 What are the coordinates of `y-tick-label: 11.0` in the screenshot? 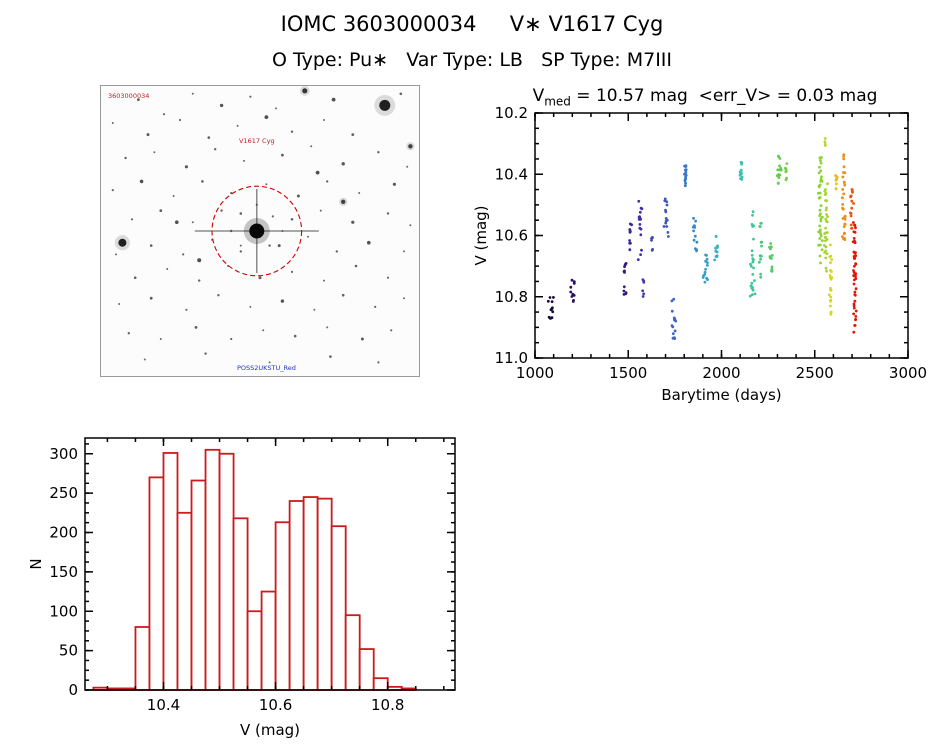 It's located at (511, 358).